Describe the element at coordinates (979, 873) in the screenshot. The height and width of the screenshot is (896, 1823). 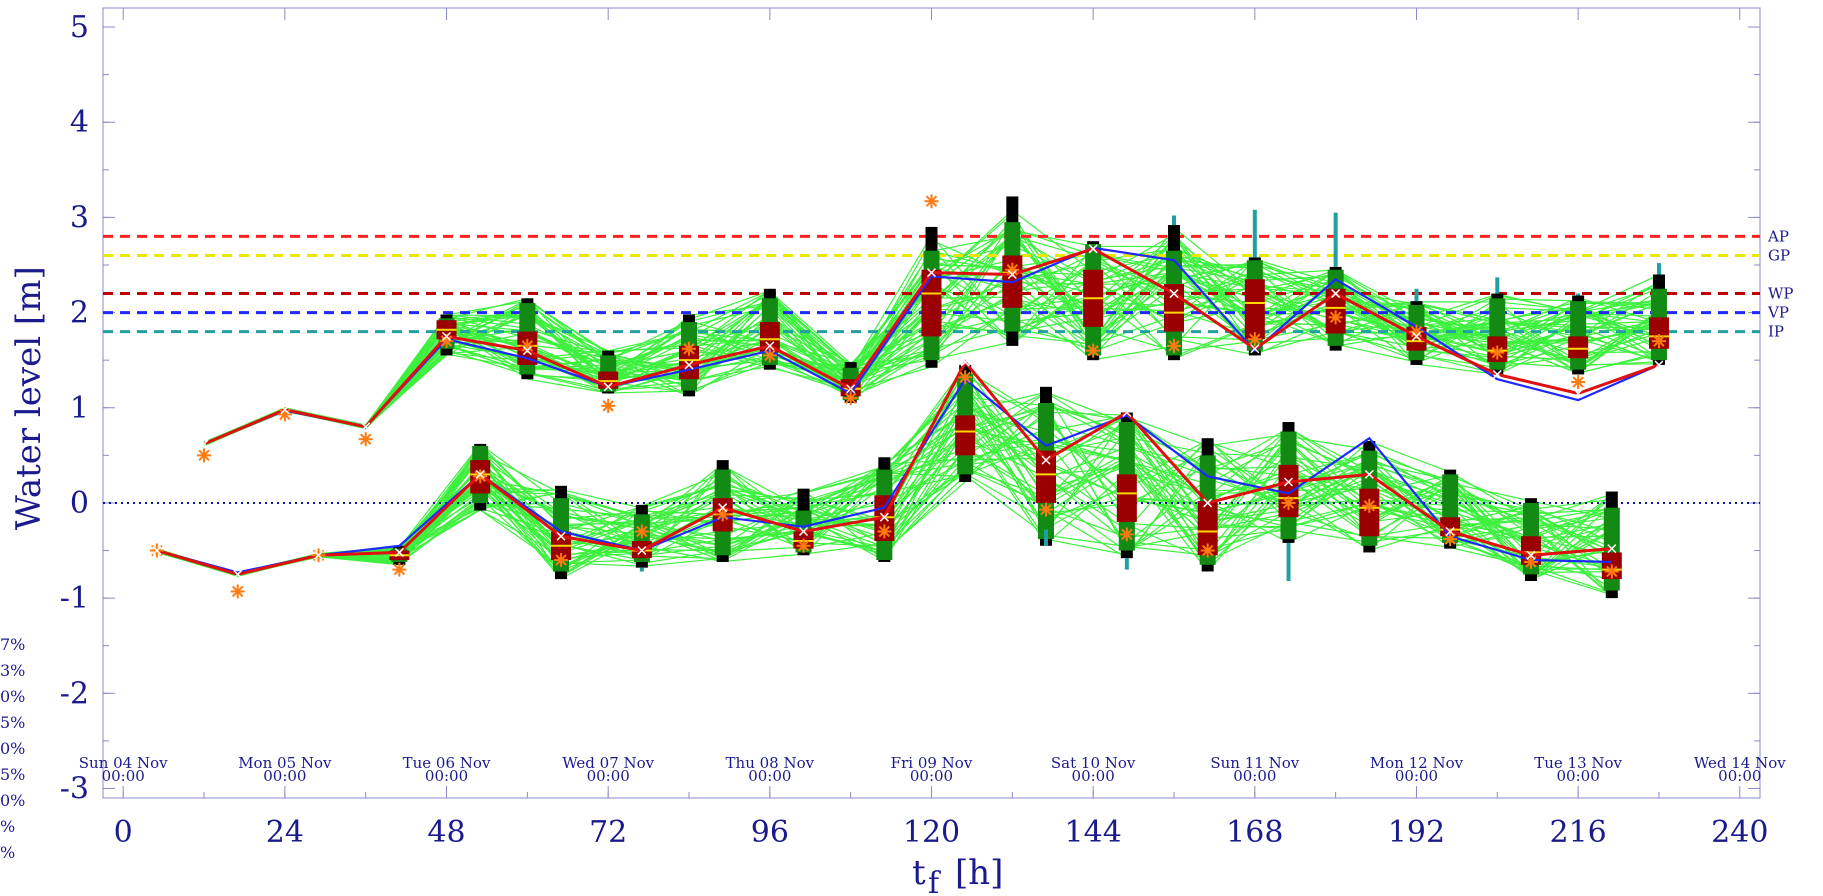
I see `x-axis-label-unit: [h]` at that location.